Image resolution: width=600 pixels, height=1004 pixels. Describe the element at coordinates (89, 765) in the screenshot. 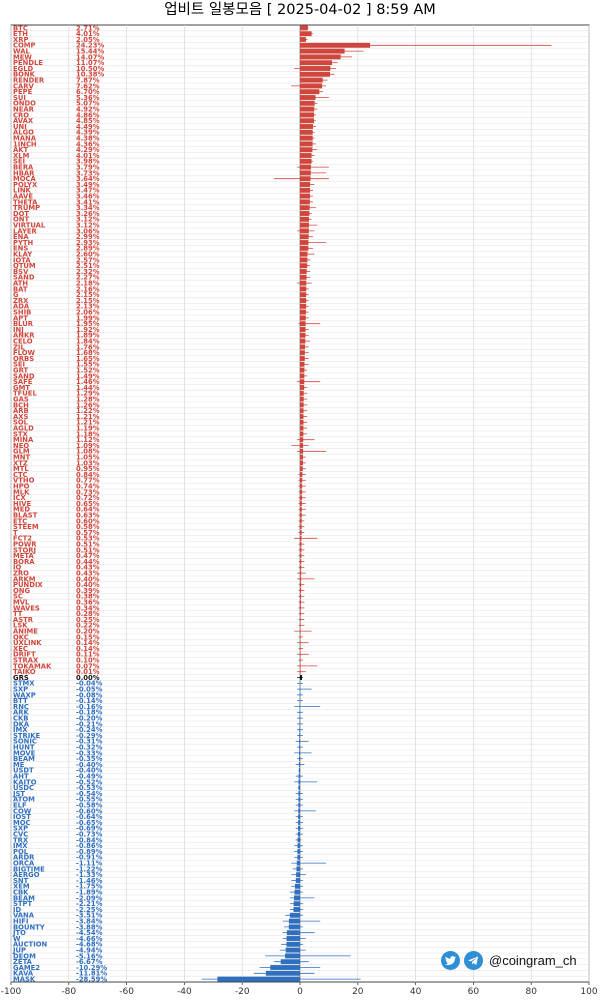

I see `value-label: -0.40%` at that location.